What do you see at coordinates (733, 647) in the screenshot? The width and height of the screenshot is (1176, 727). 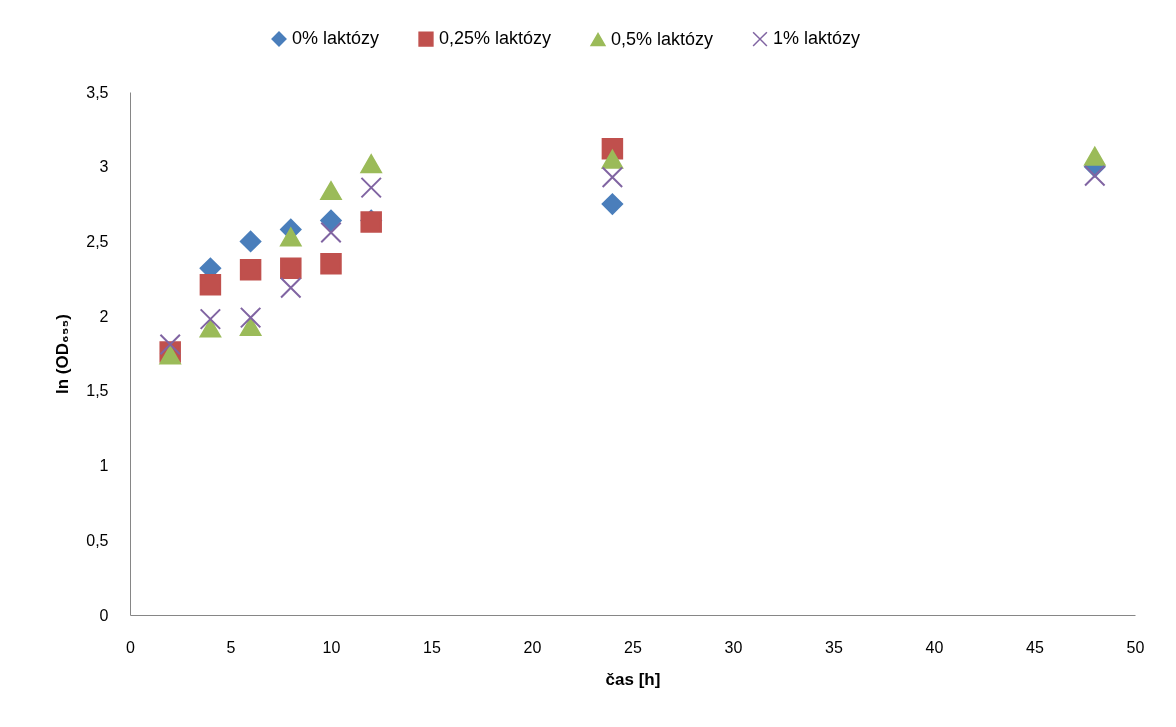 I see `x-tick-label: 30` at bounding box center [733, 647].